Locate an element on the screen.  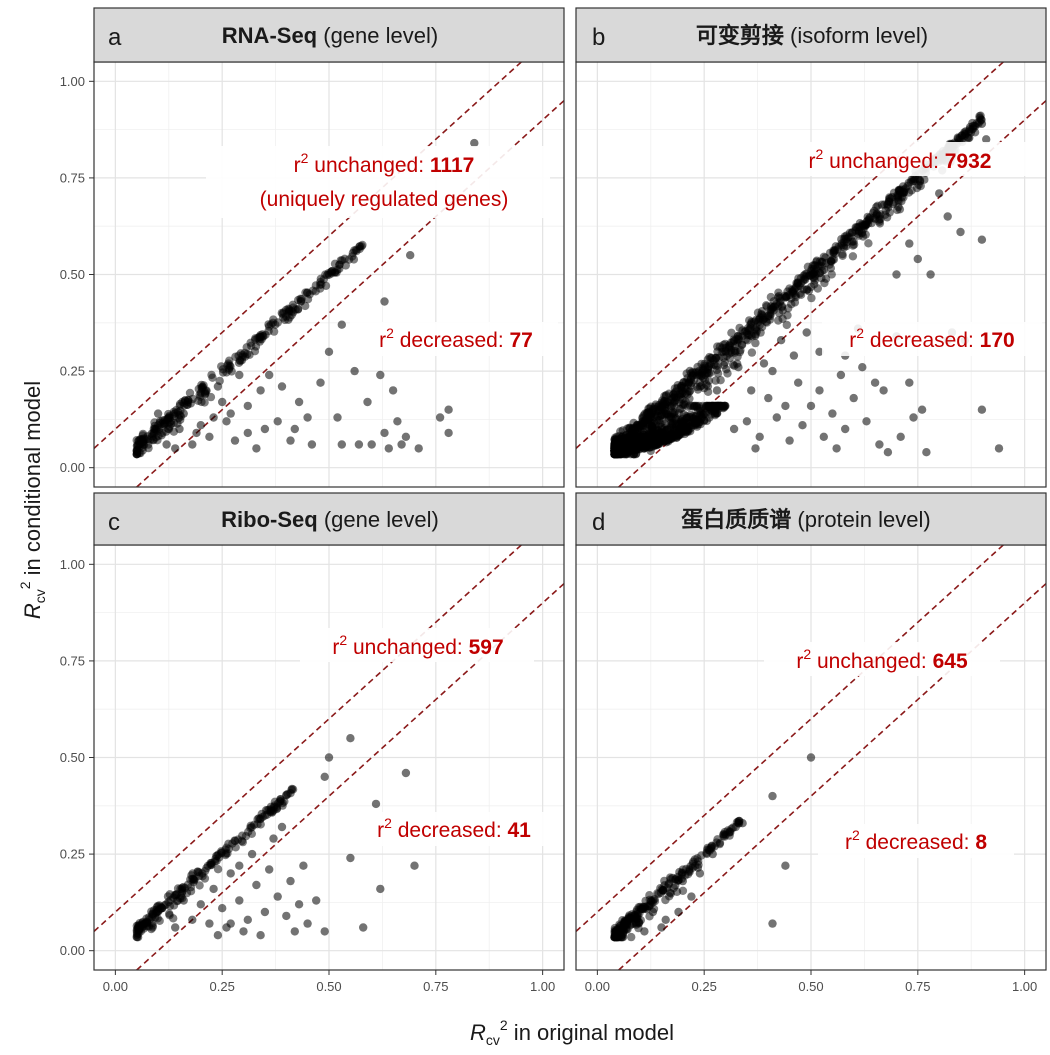
panel-c-annotation-decreased-text: r2 decreased: 41 is located at coordinates (454, 828).